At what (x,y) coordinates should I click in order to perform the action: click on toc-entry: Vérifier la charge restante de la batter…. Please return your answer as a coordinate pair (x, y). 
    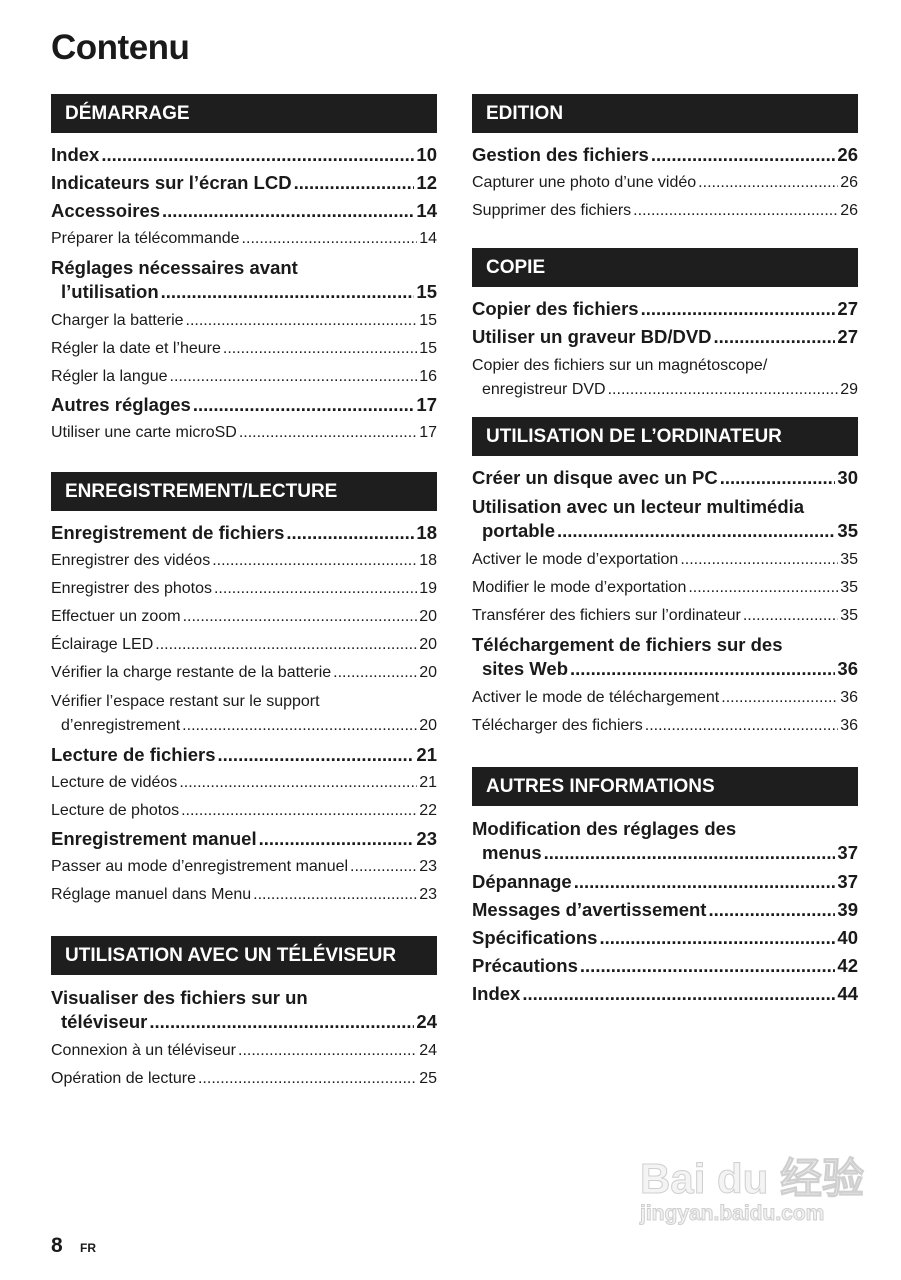
    Looking at the image, I should click on (244, 673).